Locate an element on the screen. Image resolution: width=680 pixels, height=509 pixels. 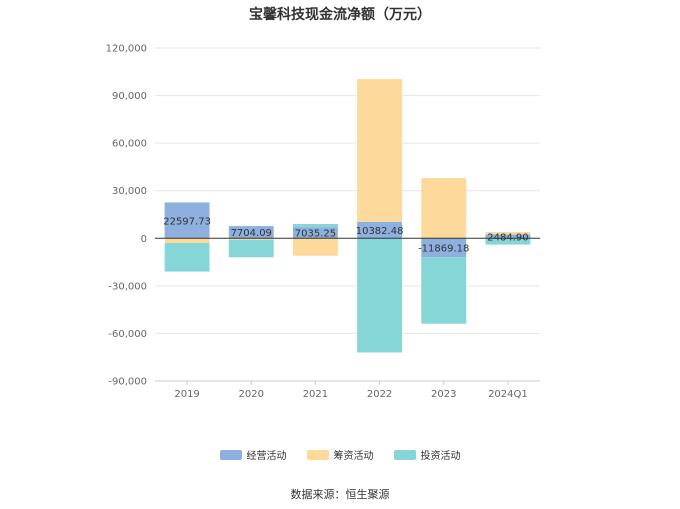
data-label: -11869.18 is located at coordinates (443, 249).